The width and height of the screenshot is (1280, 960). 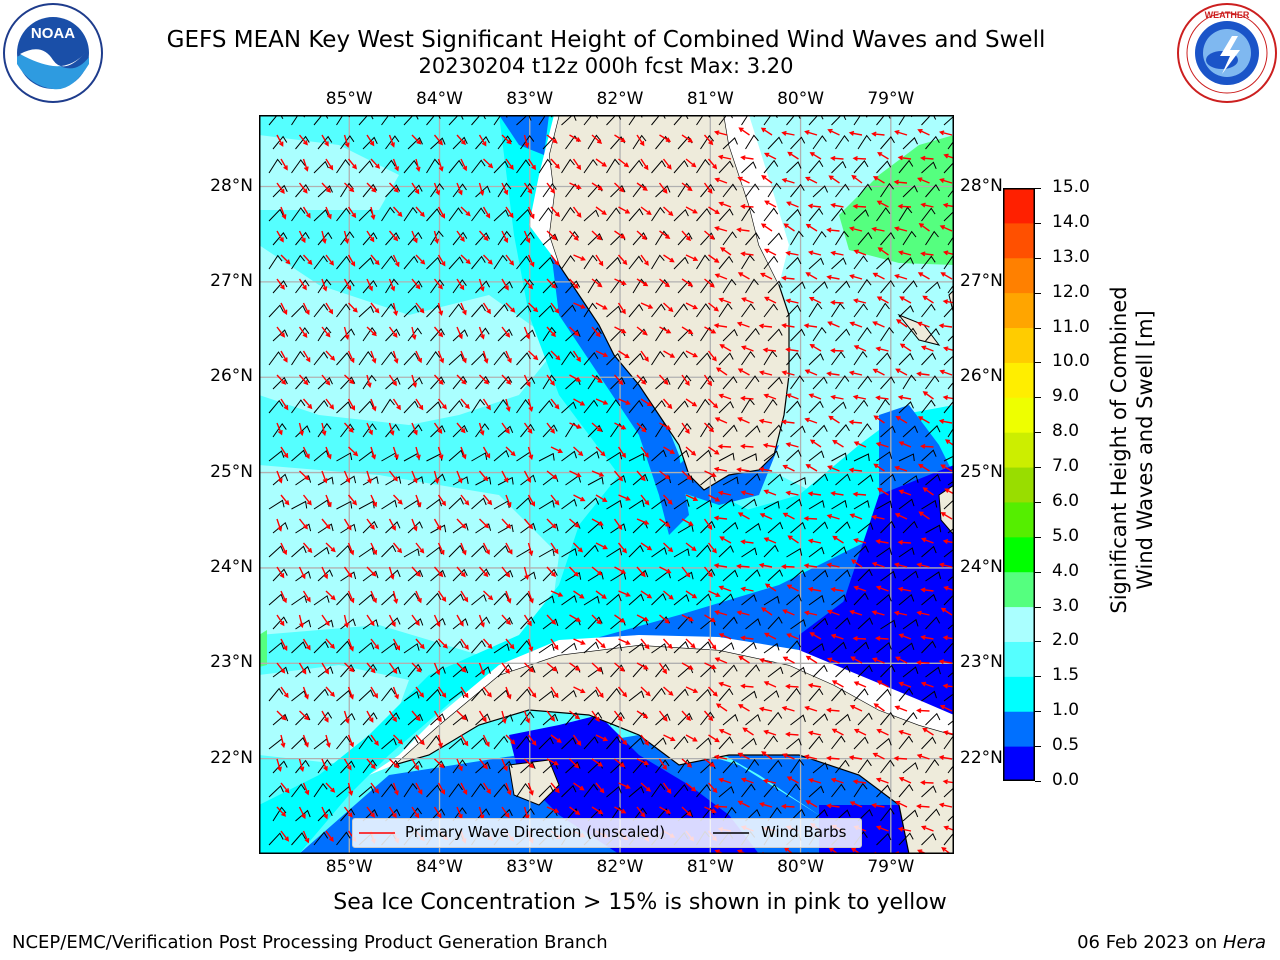 What do you see at coordinates (231, 280) in the screenshot?
I see `lat-tick-label-left: 27°N` at bounding box center [231, 280].